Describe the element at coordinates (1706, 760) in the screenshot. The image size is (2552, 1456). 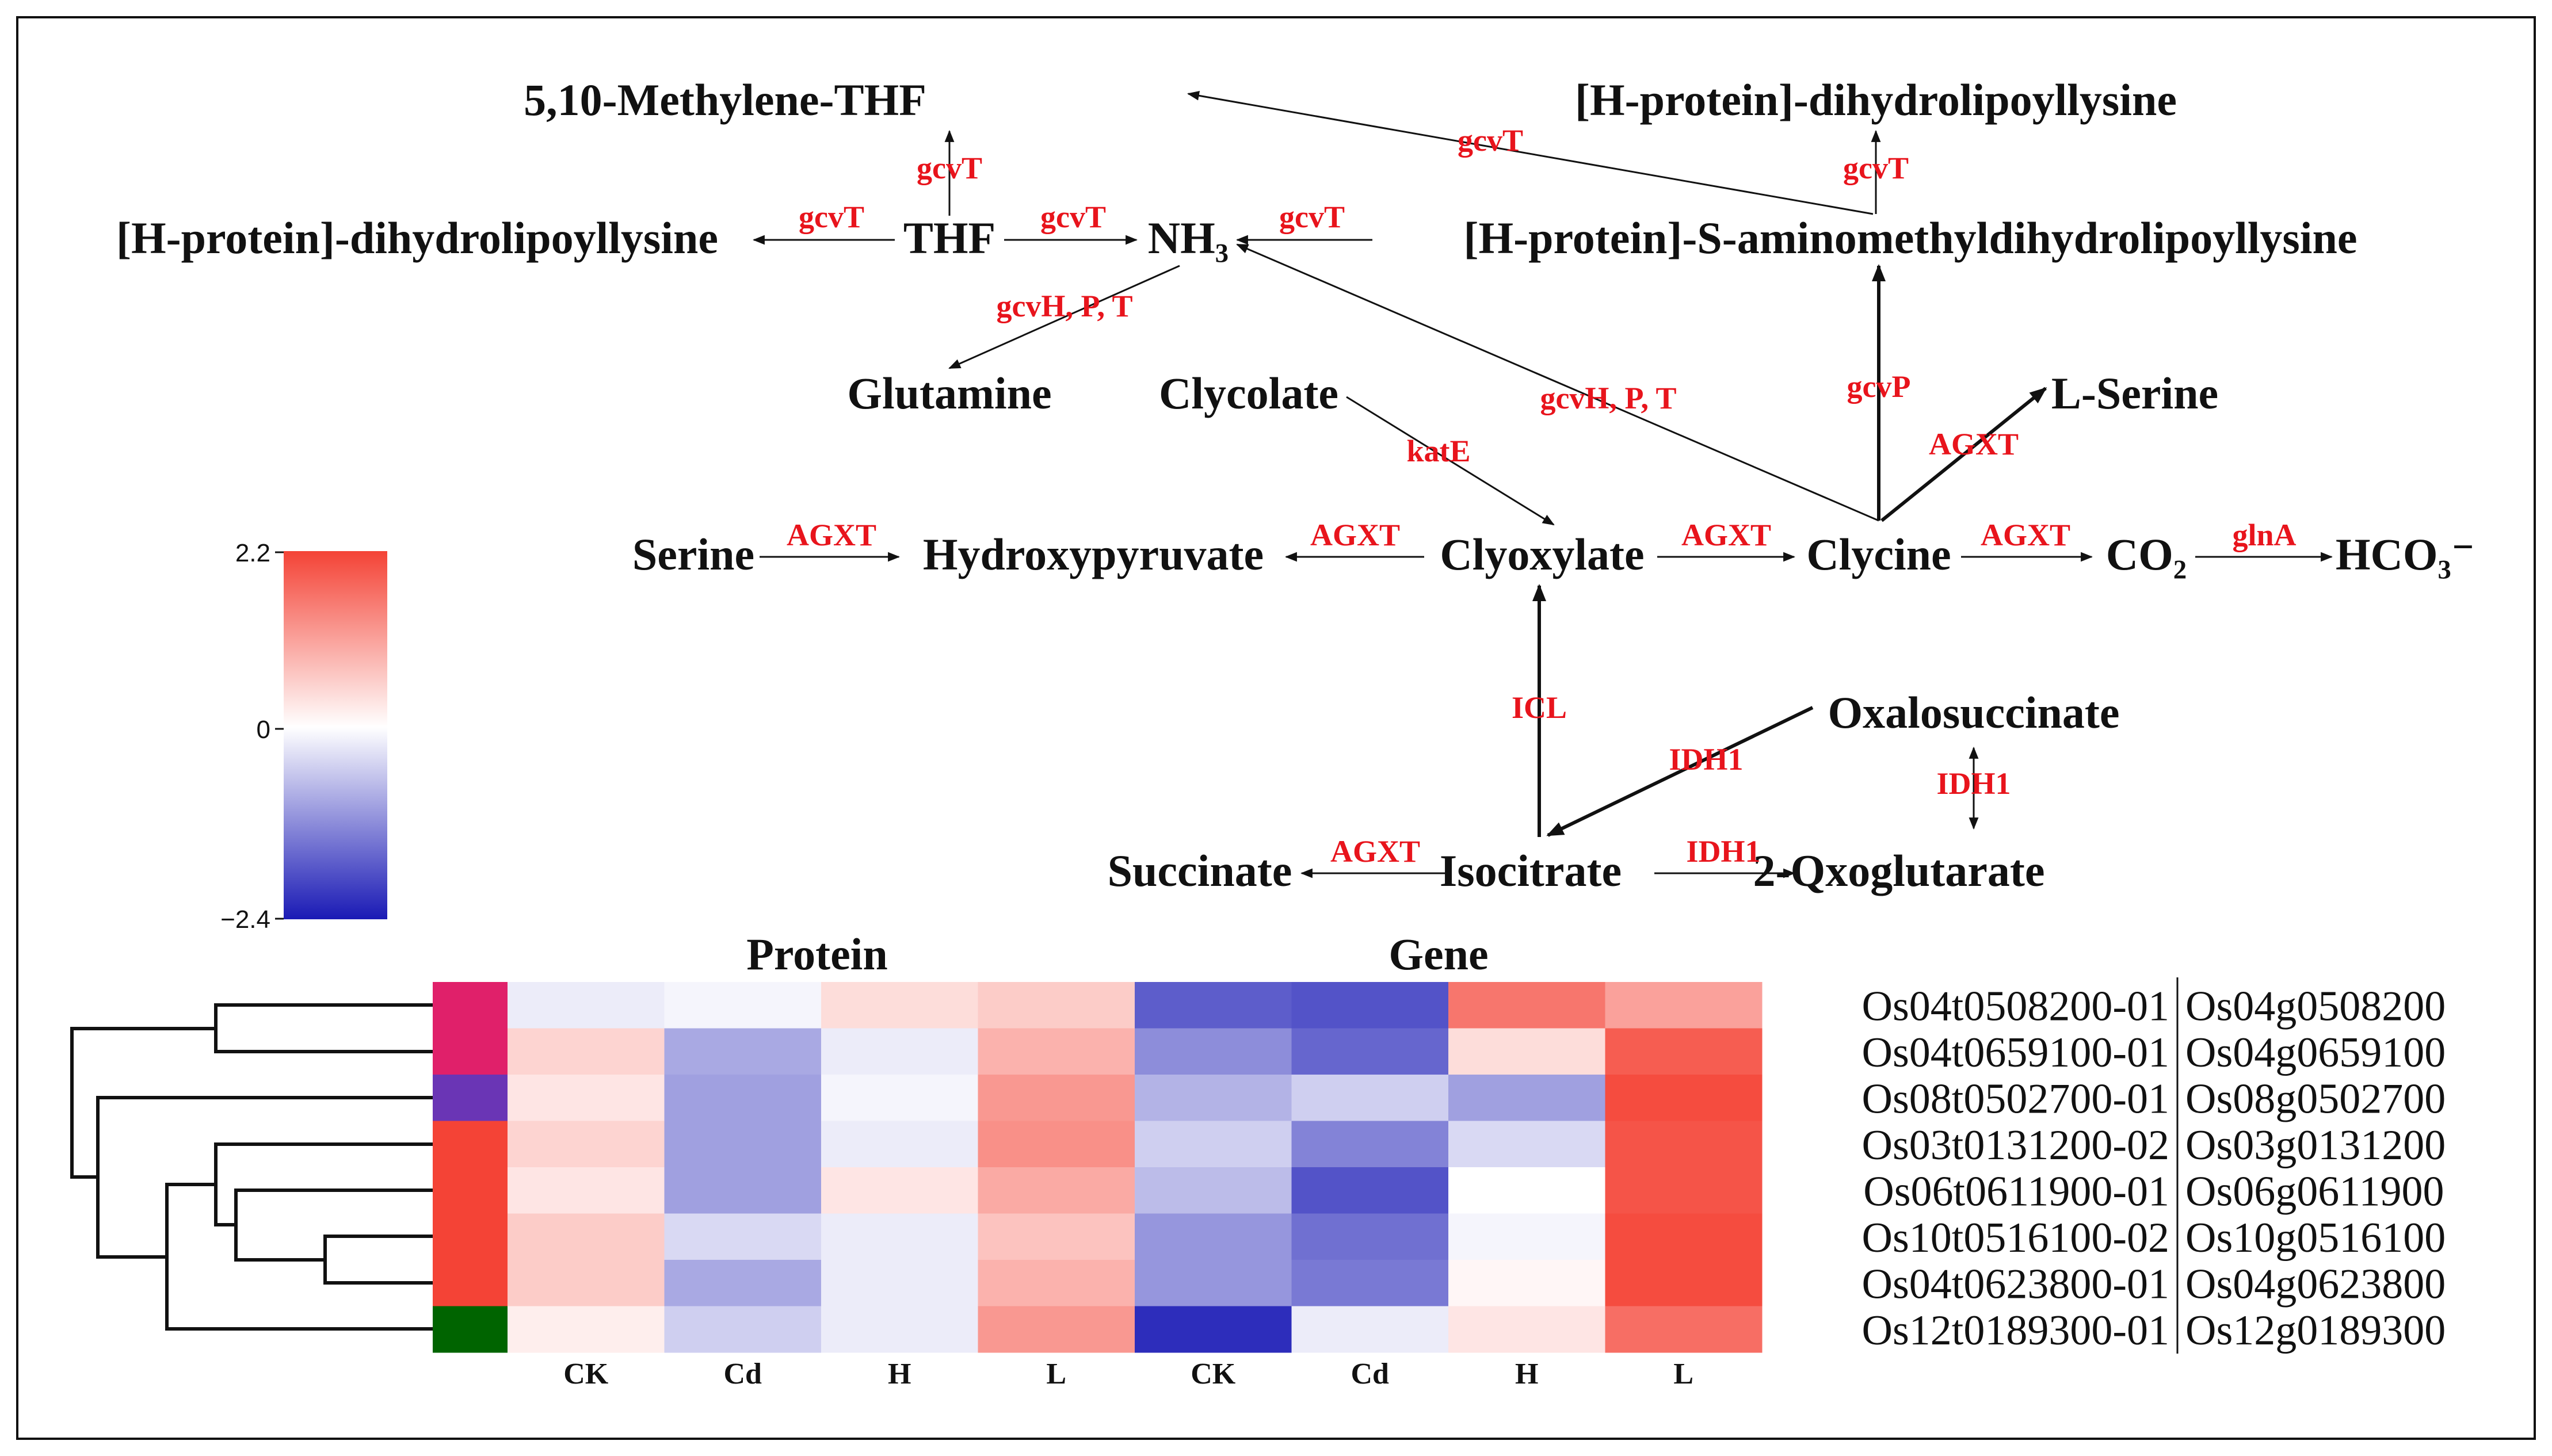
I see `enzyme-IDH1-oxalosuccinate: IDH1` at that location.